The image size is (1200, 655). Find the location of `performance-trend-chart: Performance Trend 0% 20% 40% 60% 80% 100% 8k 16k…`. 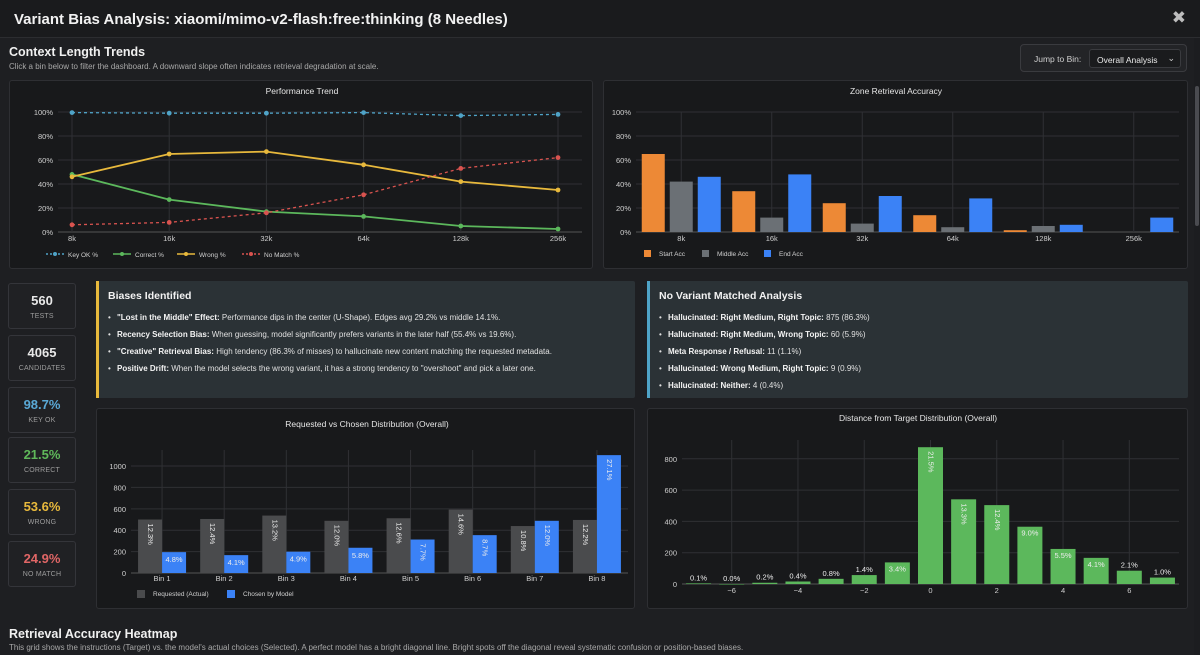

performance-trend-chart: Performance Trend 0% 20% 40% 60% 80% 100% 8k 16k… is located at coordinates (308, 172).